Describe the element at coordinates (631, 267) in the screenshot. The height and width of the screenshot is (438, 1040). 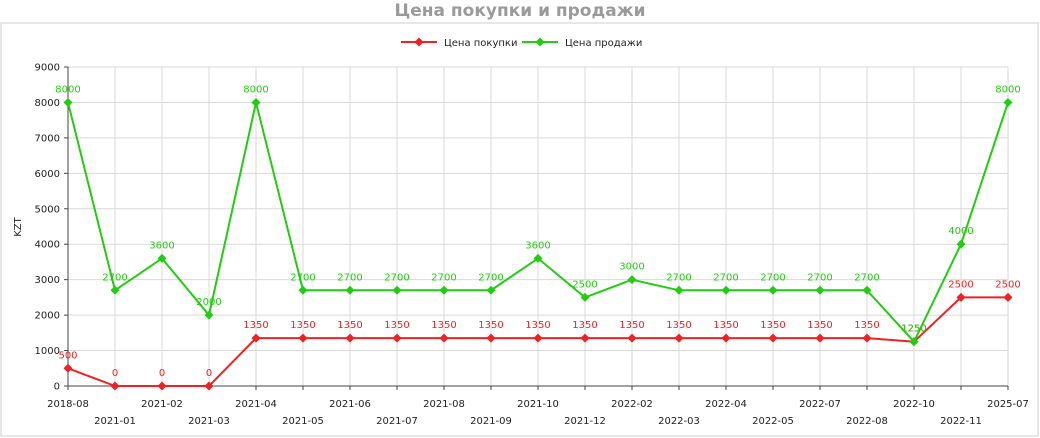
I see `data-label: 3000` at that location.